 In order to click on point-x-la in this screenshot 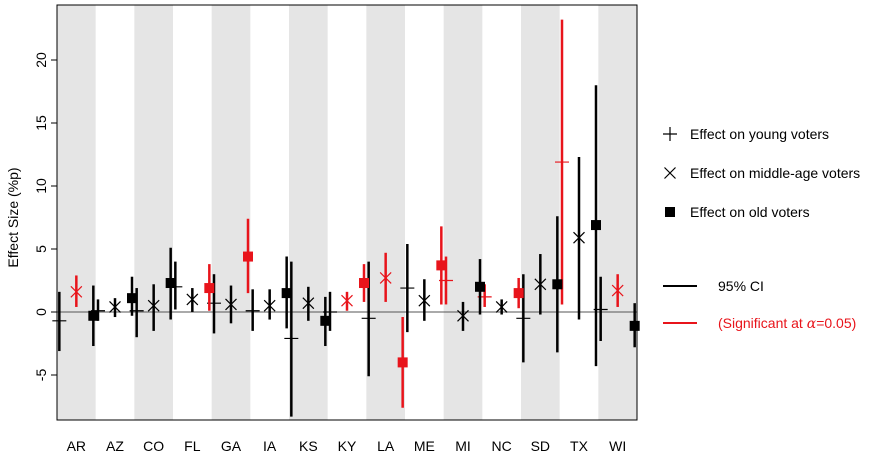, I will do `click(385, 278)`.